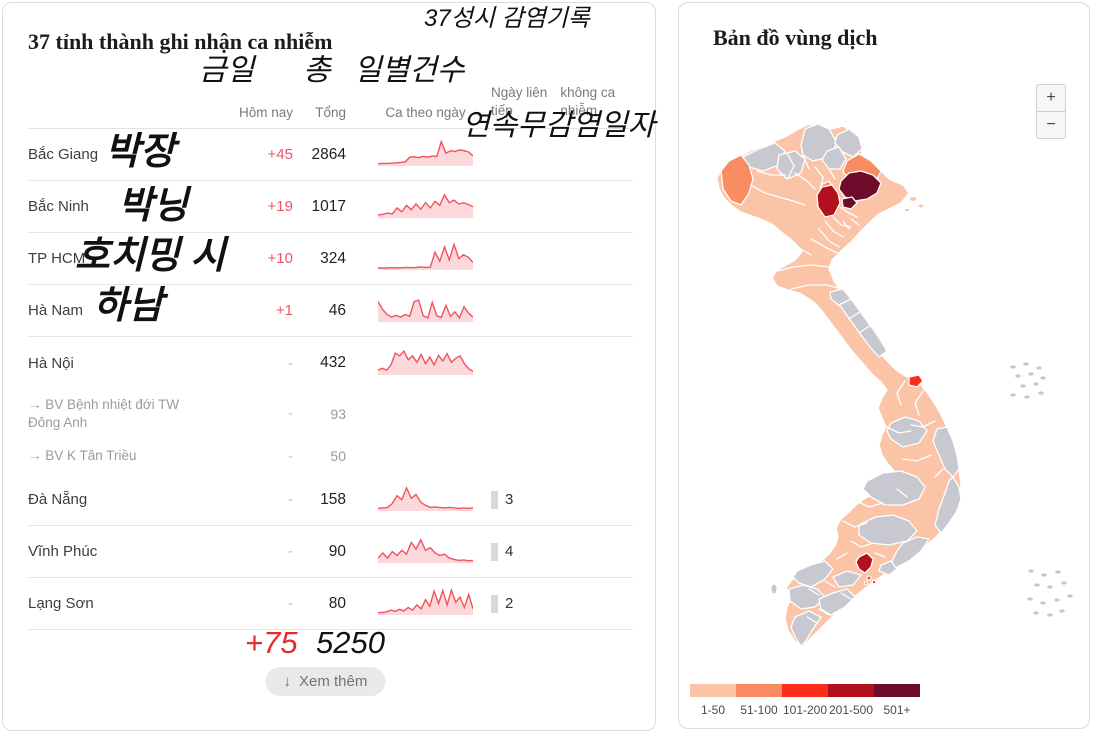  Describe the element at coordinates (916, 381) in the screenshot. I see `province-da-nang` at that location.